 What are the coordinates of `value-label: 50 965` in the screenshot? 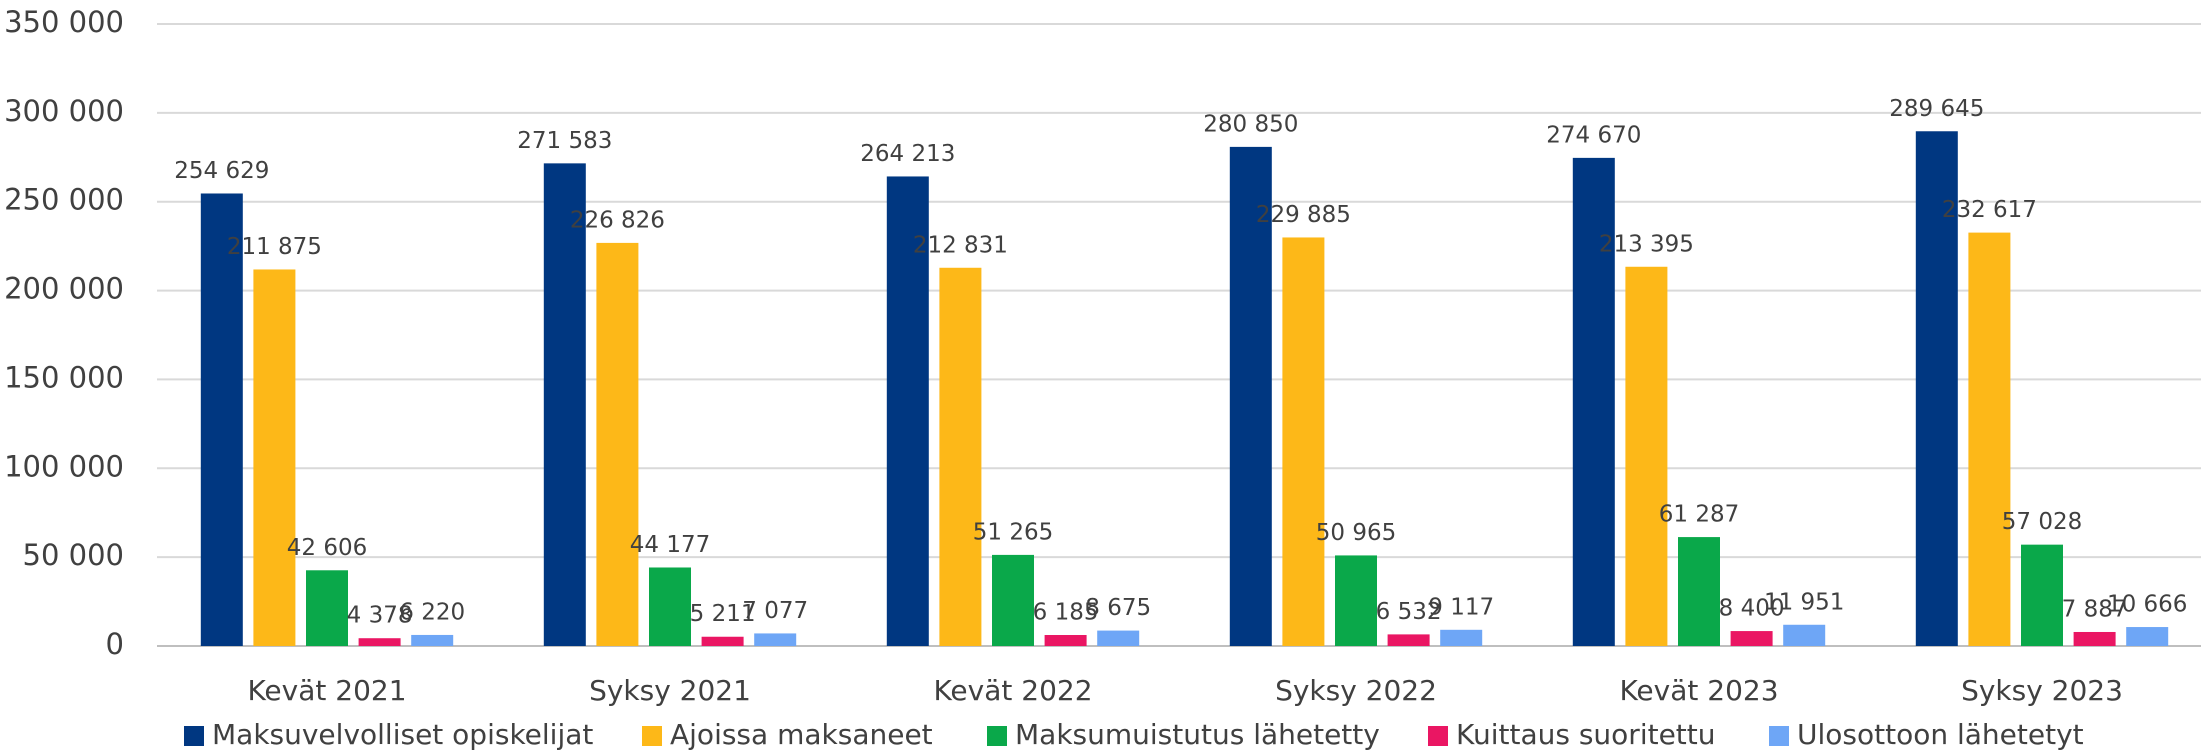 It's located at (1356, 533).